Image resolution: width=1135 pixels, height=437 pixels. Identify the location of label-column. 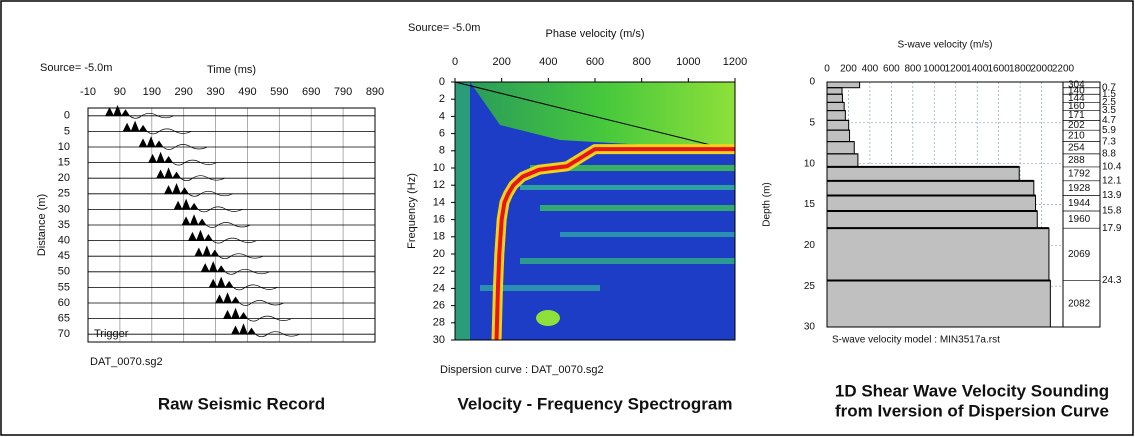
(1081, 204).